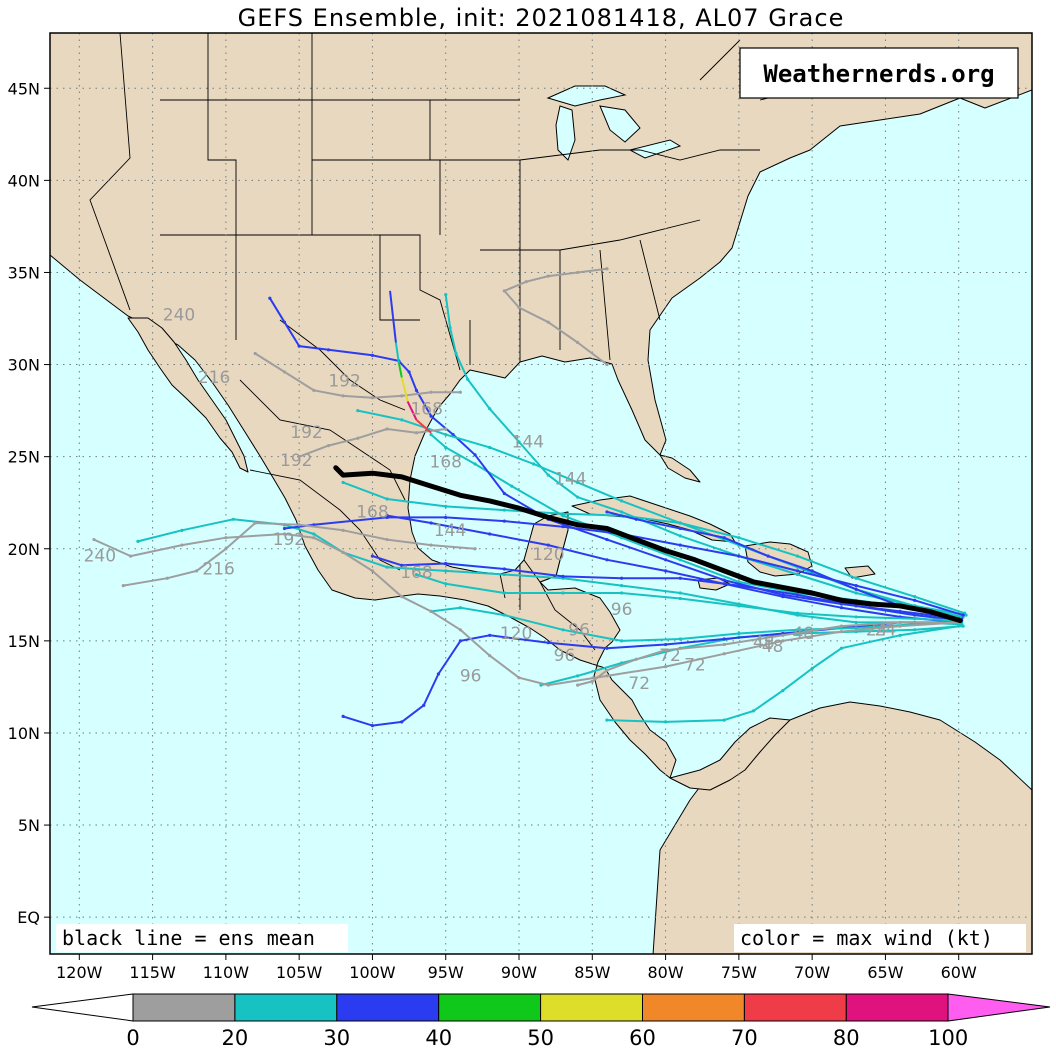 The image size is (1056, 1051). I want to click on wind-colorbar: 0 20 30 40 50 60 70 80 100, so click(541, 1021).